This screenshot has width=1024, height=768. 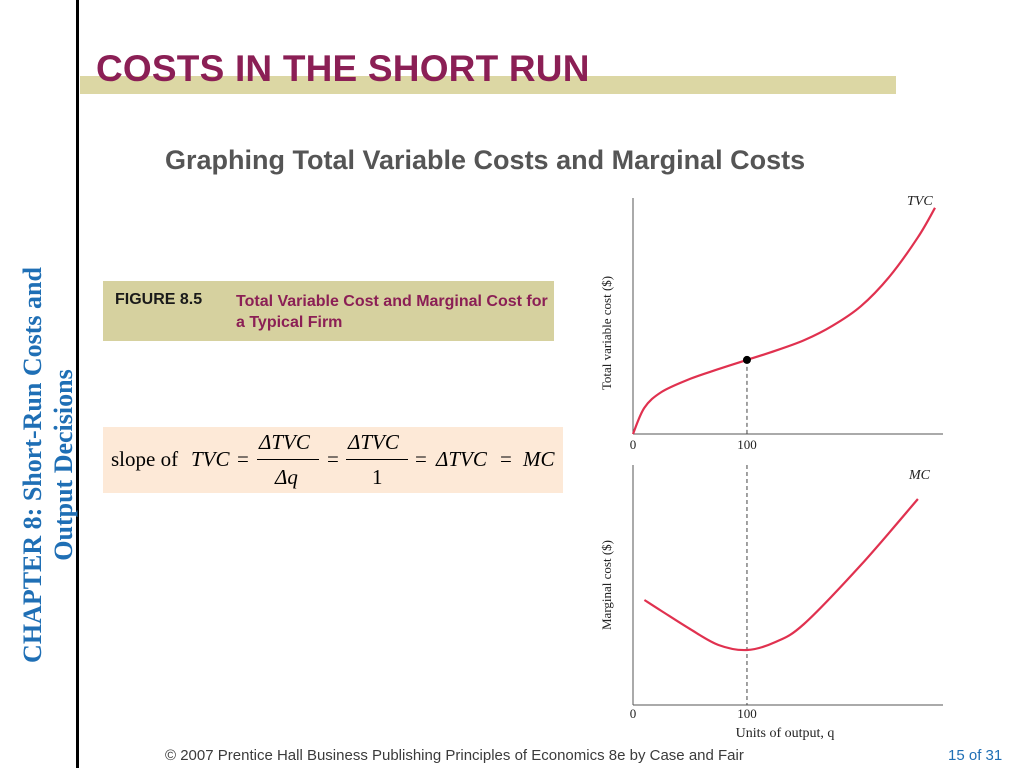 What do you see at coordinates (377, 477) in the screenshot?
I see `formula-denominator-2: 1` at bounding box center [377, 477].